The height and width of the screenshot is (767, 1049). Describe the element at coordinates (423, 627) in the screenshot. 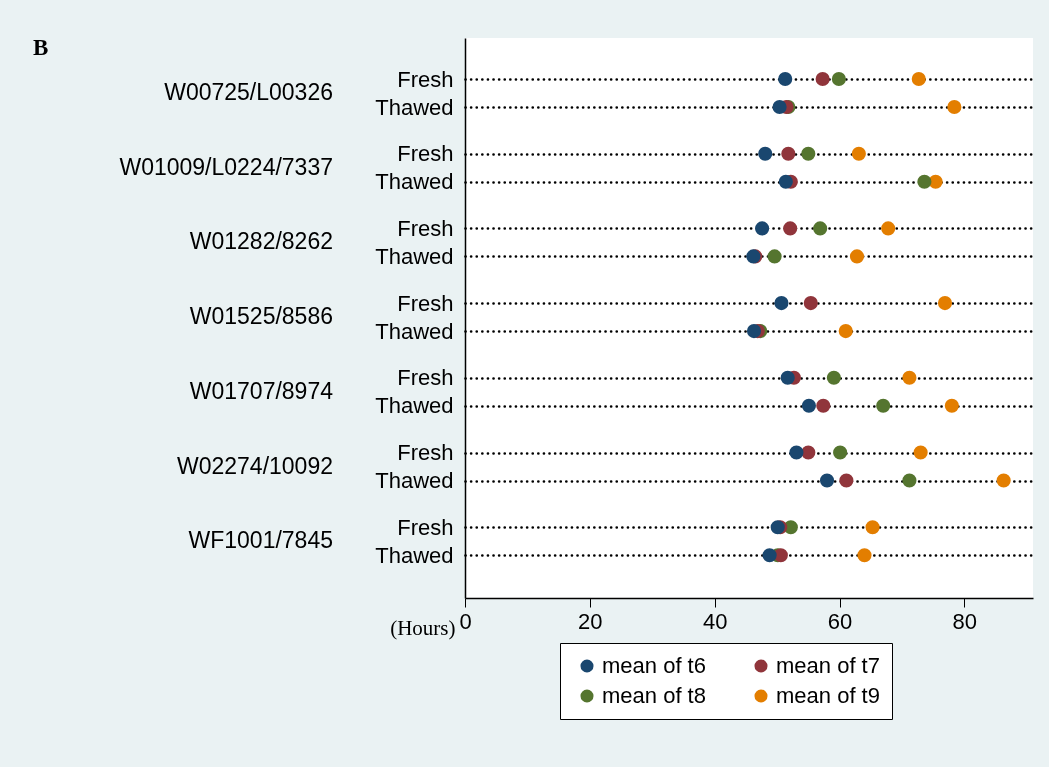

I see `x-axis-title: (Hours)` at that location.